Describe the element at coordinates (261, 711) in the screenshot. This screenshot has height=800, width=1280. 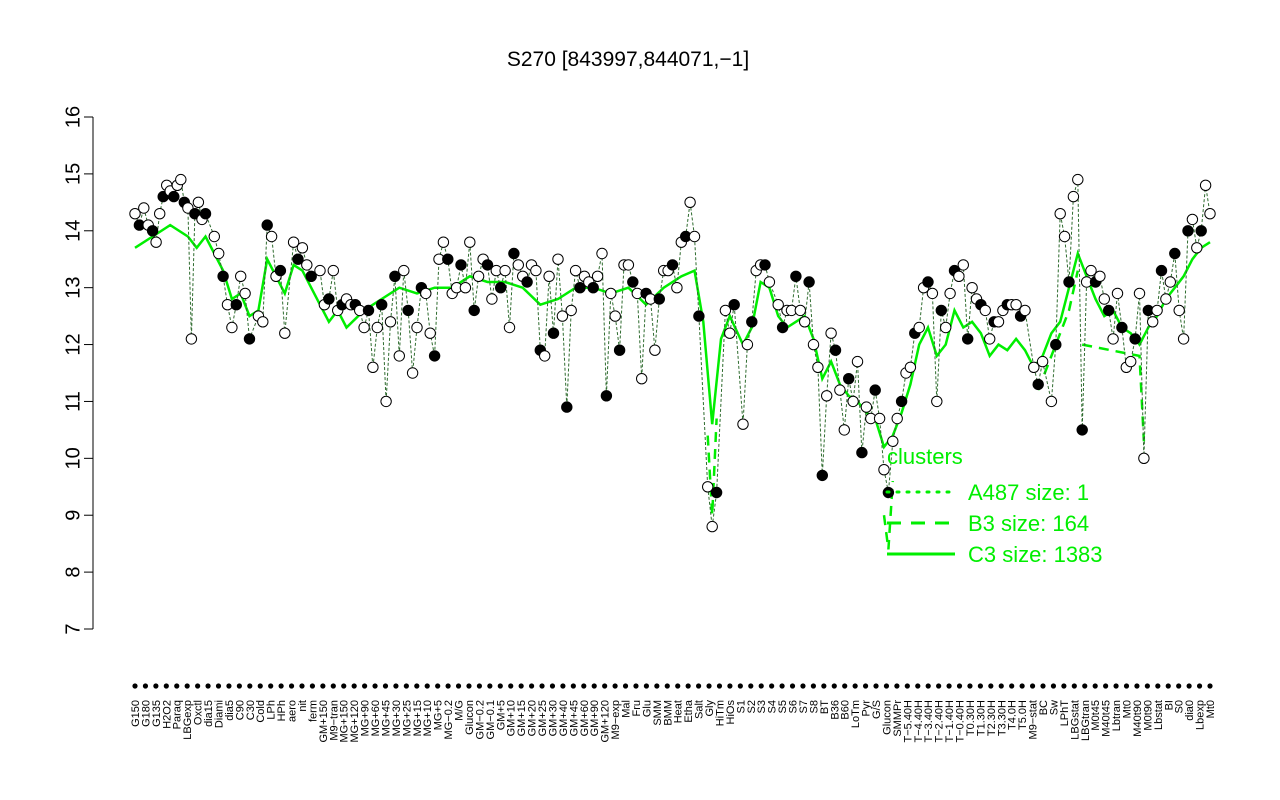
I see `x-tick-label: Cold` at that location.